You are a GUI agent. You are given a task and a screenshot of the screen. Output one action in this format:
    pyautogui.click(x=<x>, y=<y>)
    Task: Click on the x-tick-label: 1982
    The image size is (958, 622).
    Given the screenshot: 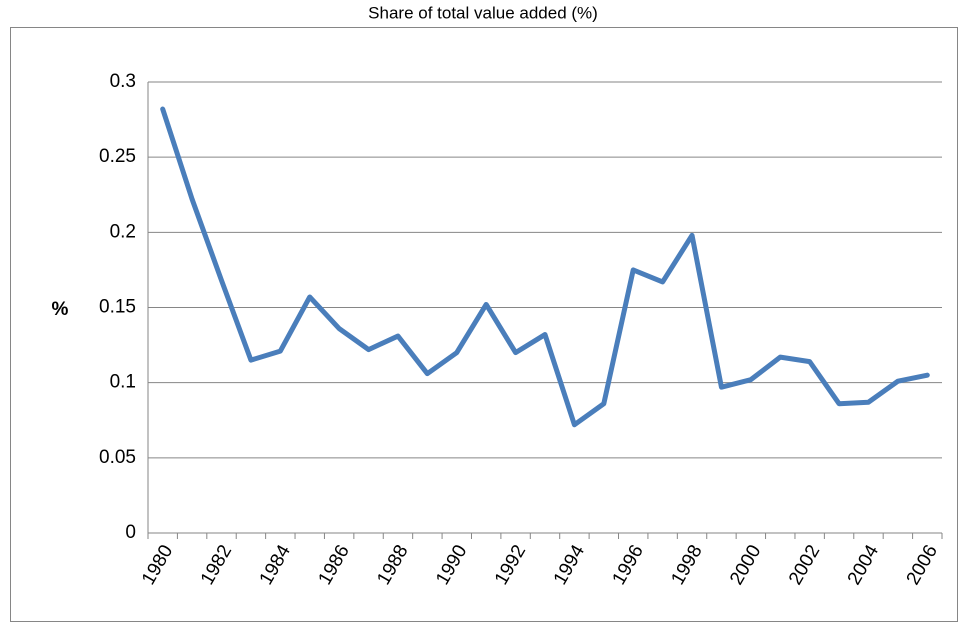 What is the action you would take?
    pyautogui.click(x=216, y=565)
    